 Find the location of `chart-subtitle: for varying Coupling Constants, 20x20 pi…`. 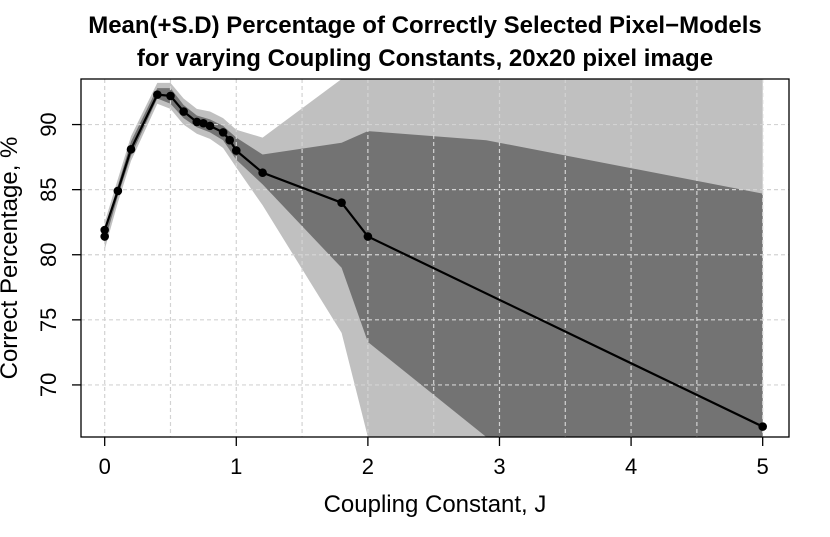

chart-subtitle: for varying Coupling Constants, 20x20 pi… is located at coordinates (425, 58).